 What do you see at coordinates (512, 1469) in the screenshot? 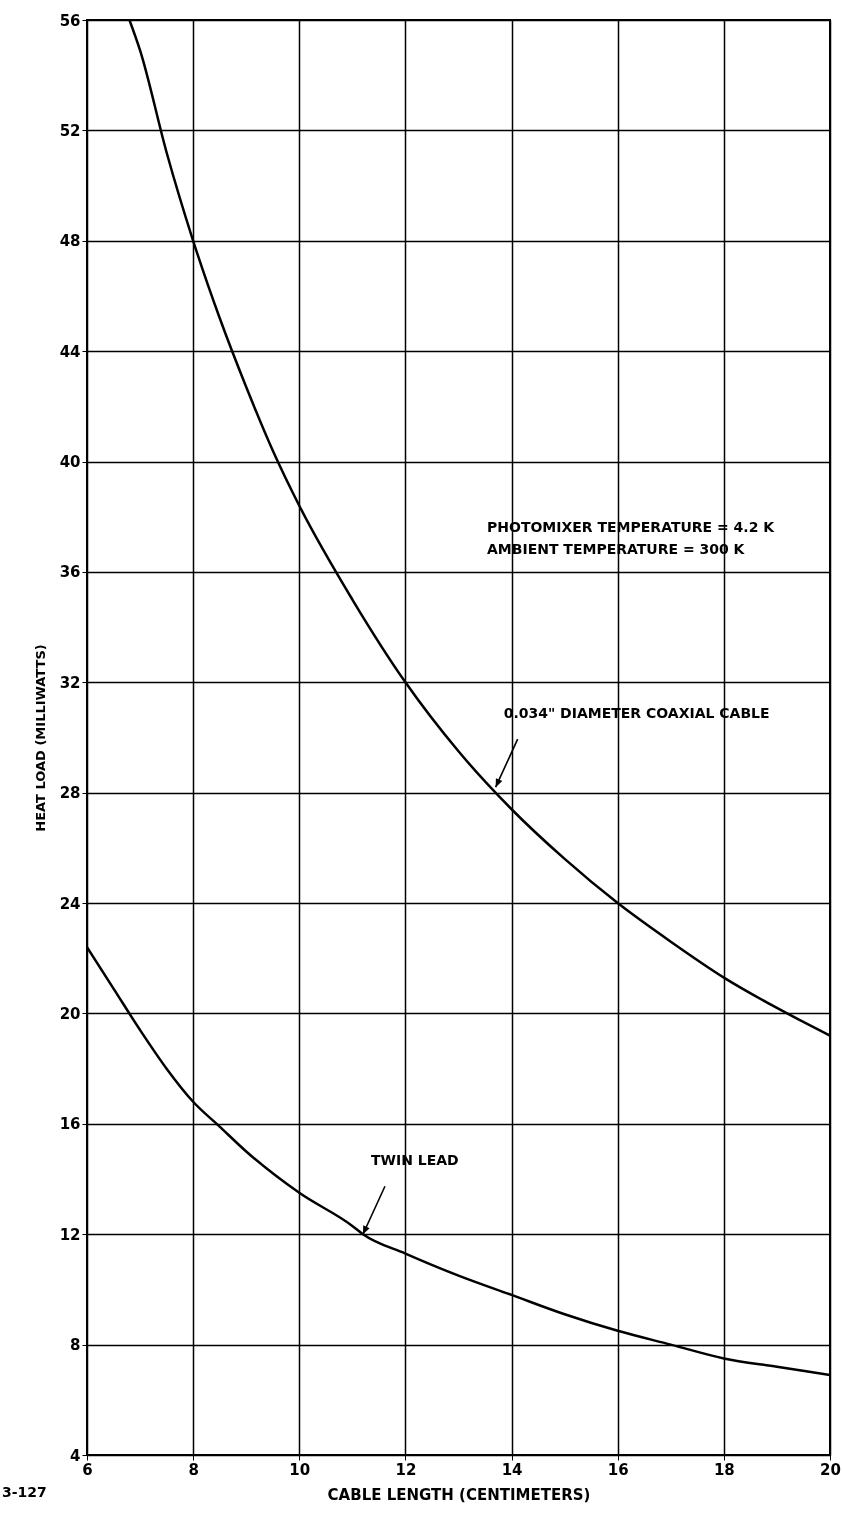
I see `x-tick-label: 14` at bounding box center [512, 1469].